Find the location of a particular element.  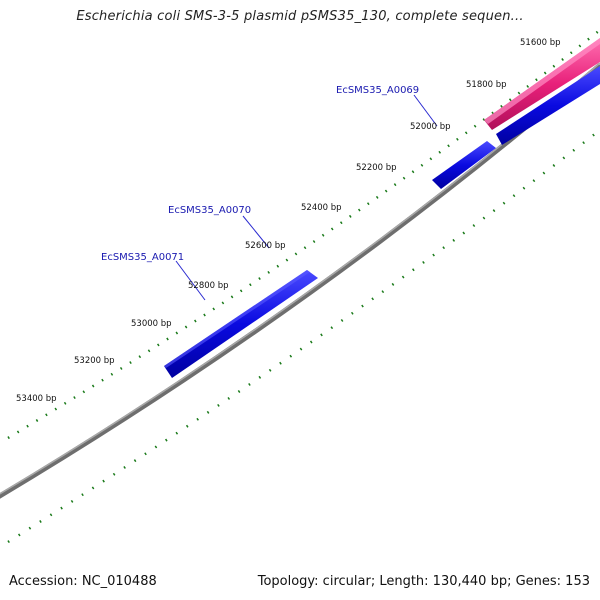

gene-ecsms35-a0070 is located at coordinates (241, 324).